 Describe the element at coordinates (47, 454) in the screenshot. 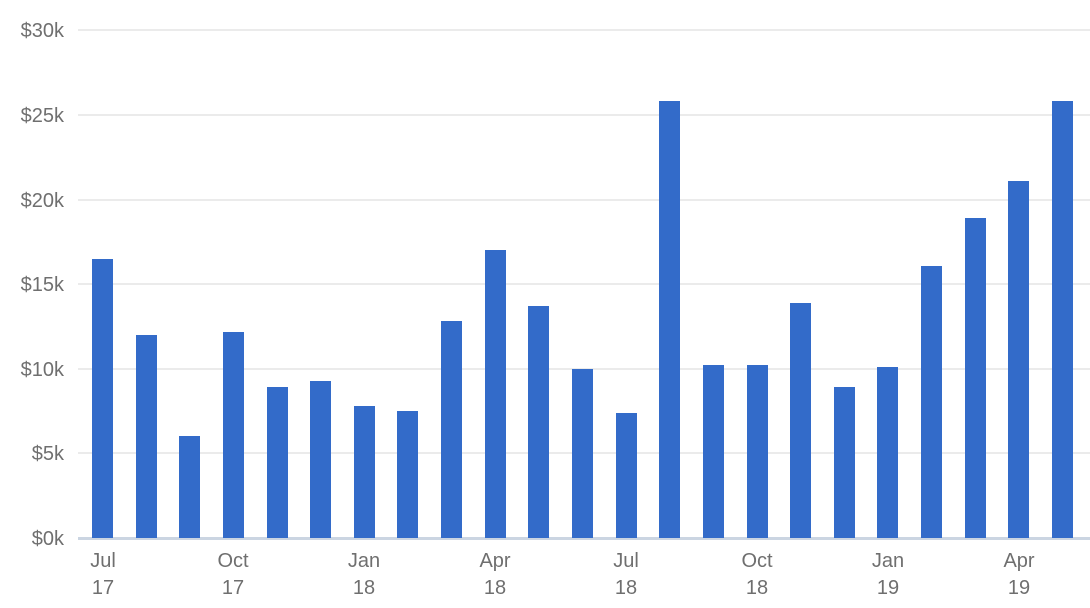

I see `y-tick-label: $5k` at that location.